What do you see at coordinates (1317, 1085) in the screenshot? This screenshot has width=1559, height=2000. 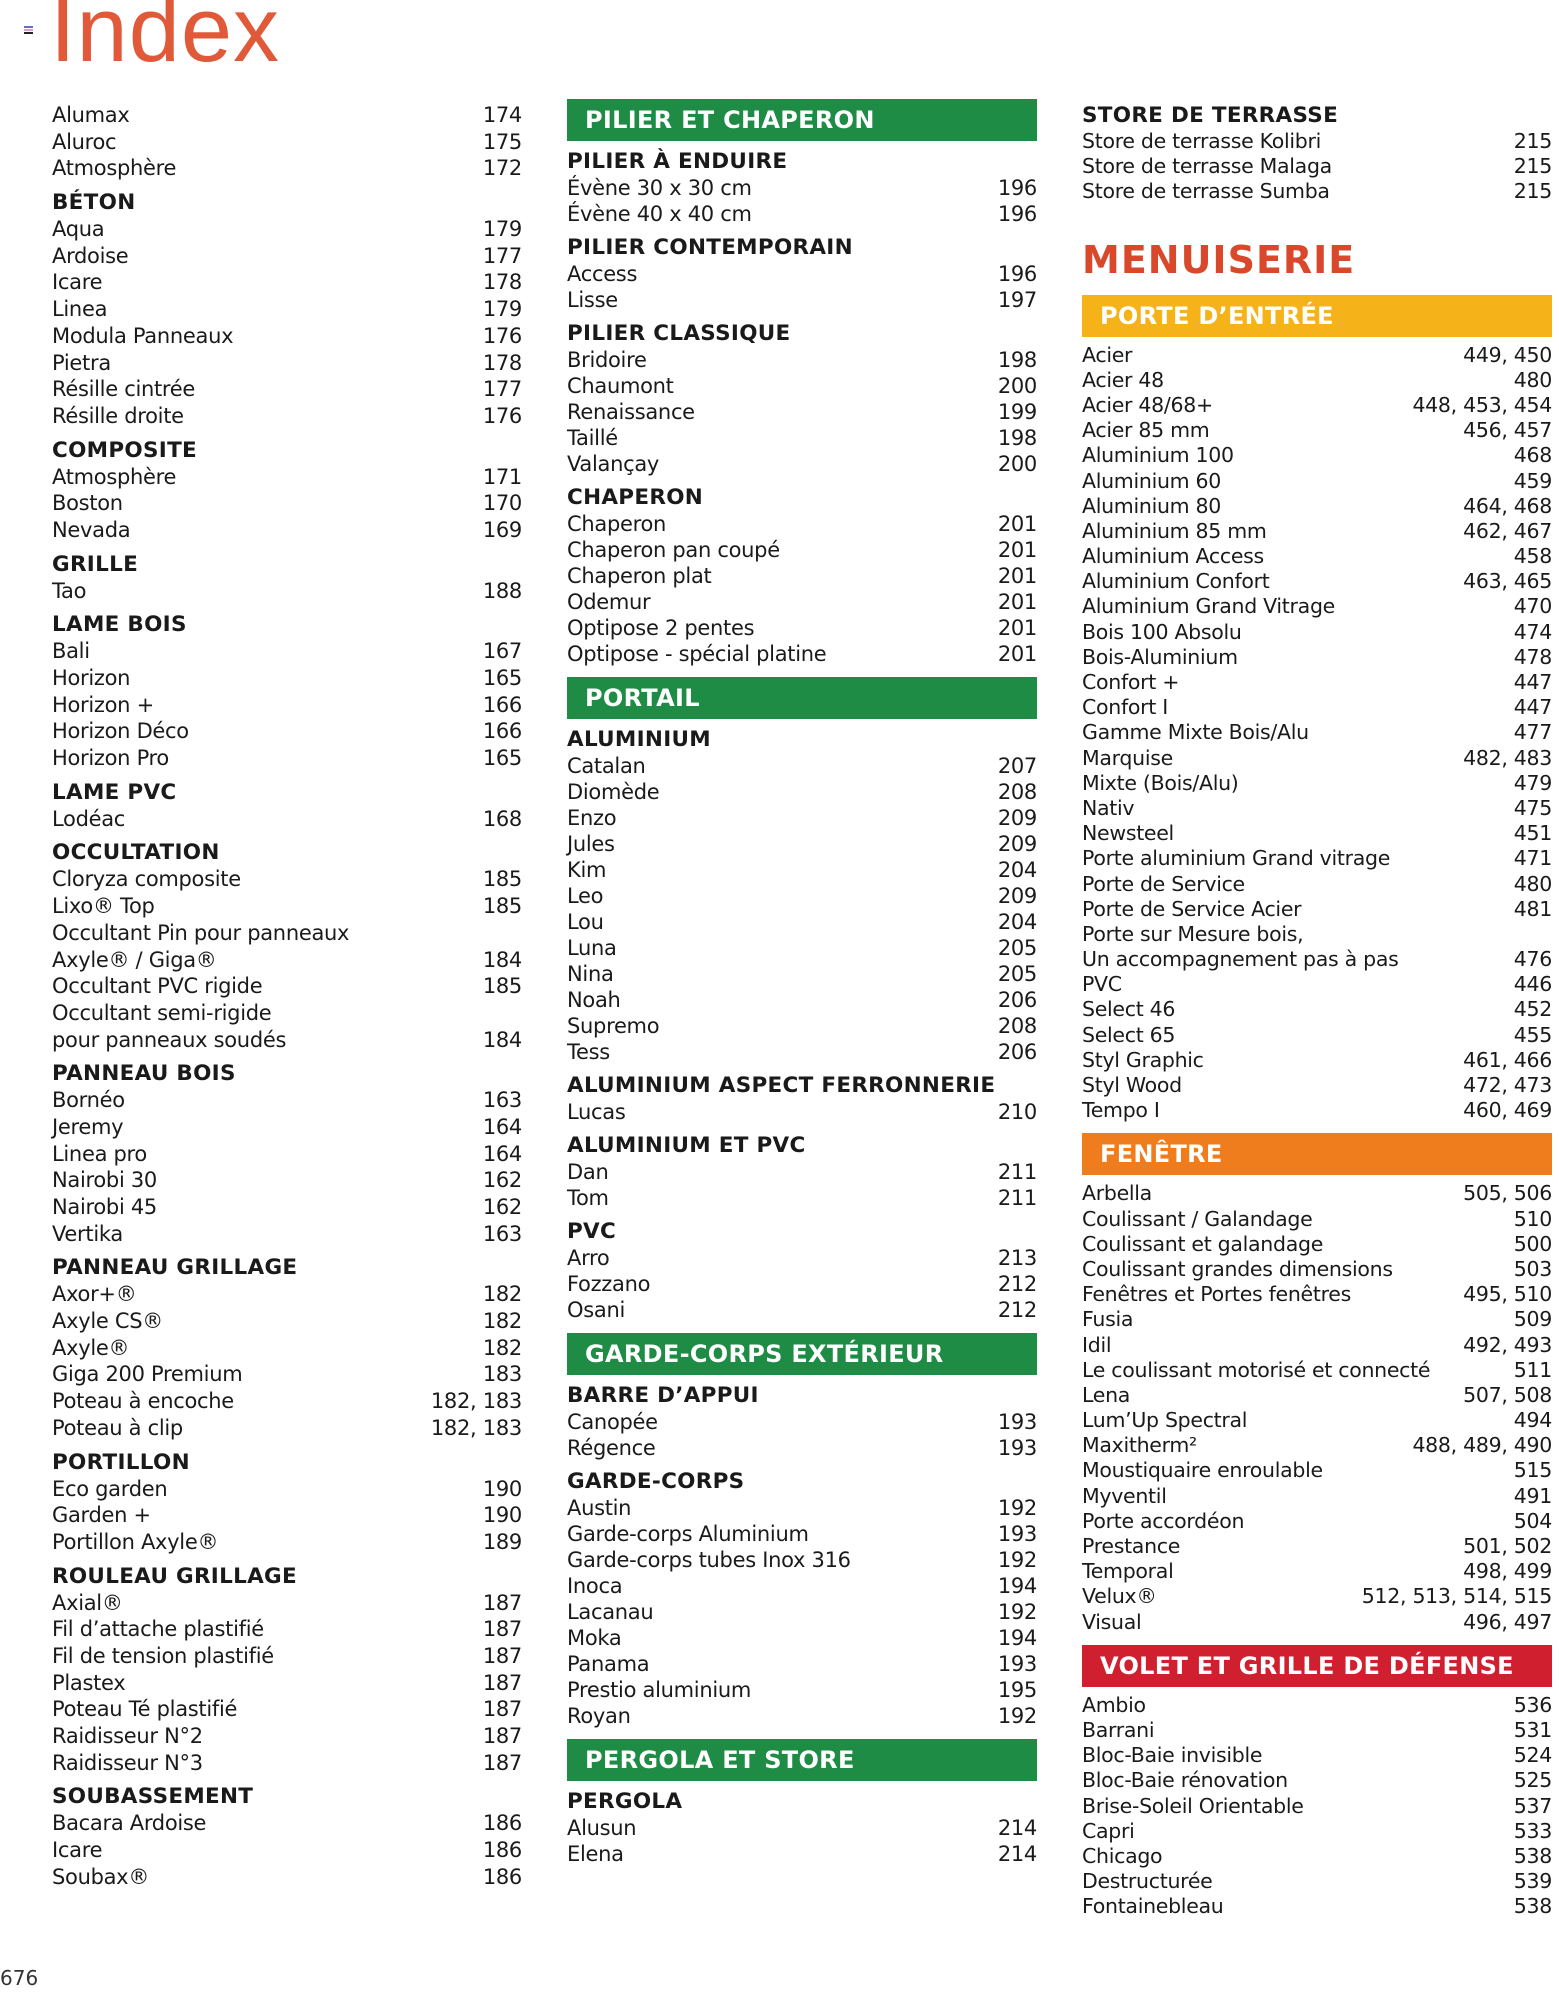 I see `index-entry: Styl Wood 472, 473` at bounding box center [1317, 1085].